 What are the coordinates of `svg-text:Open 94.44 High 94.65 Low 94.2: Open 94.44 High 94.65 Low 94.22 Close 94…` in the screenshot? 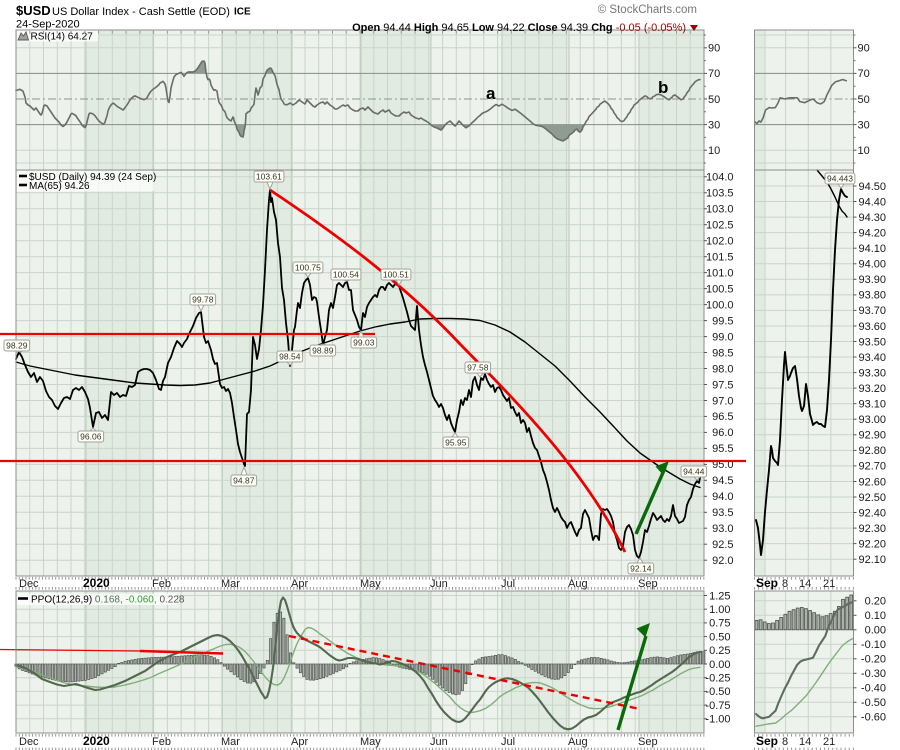 It's located at (519, 28).